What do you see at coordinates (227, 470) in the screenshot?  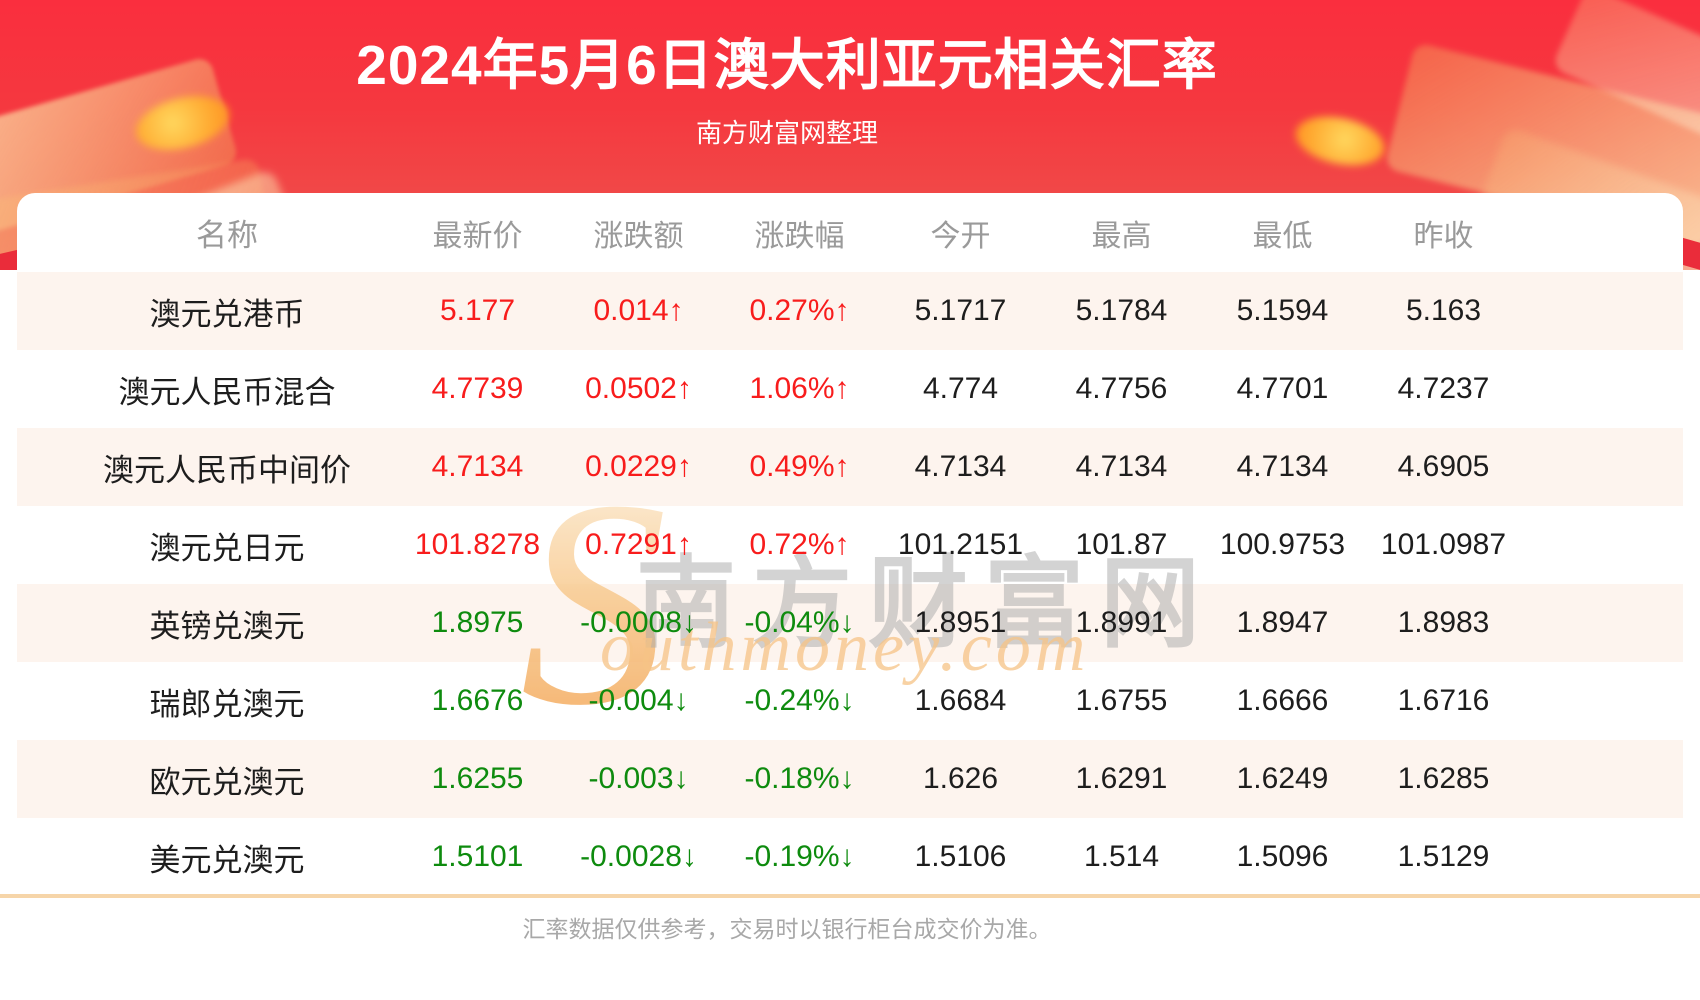 I see `cell-name: 澳元人民币中间价` at bounding box center [227, 470].